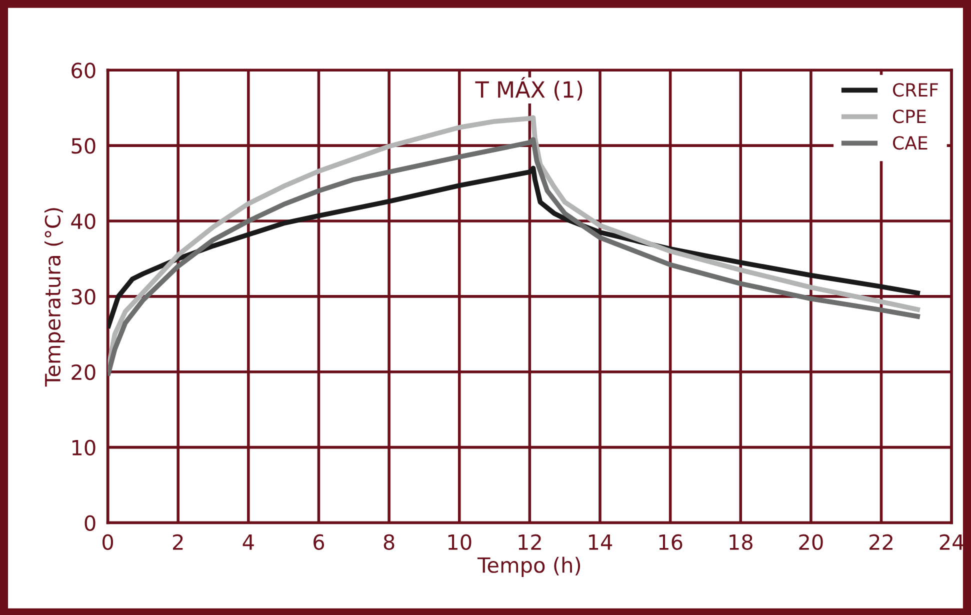 The width and height of the screenshot is (971, 615). What do you see at coordinates (528, 89) in the screenshot?
I see `annotation: T MÁX (1)` at bounding box center [528, 89].